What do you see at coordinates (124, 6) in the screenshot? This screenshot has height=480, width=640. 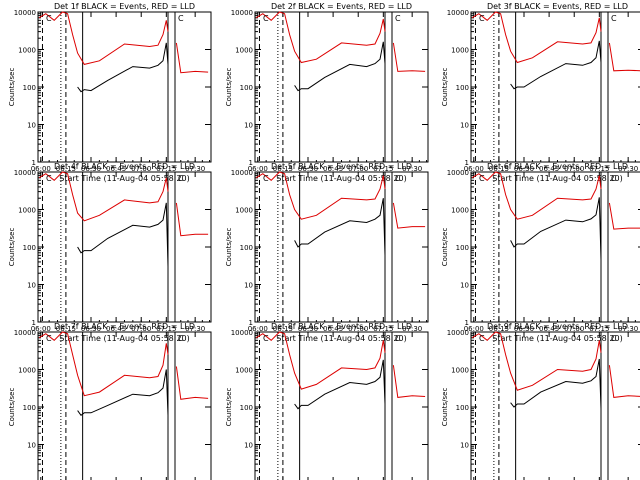 I see `panel-title: Det 1f BLACK = Events, RED = LLD` at bounding box center [124, 6].